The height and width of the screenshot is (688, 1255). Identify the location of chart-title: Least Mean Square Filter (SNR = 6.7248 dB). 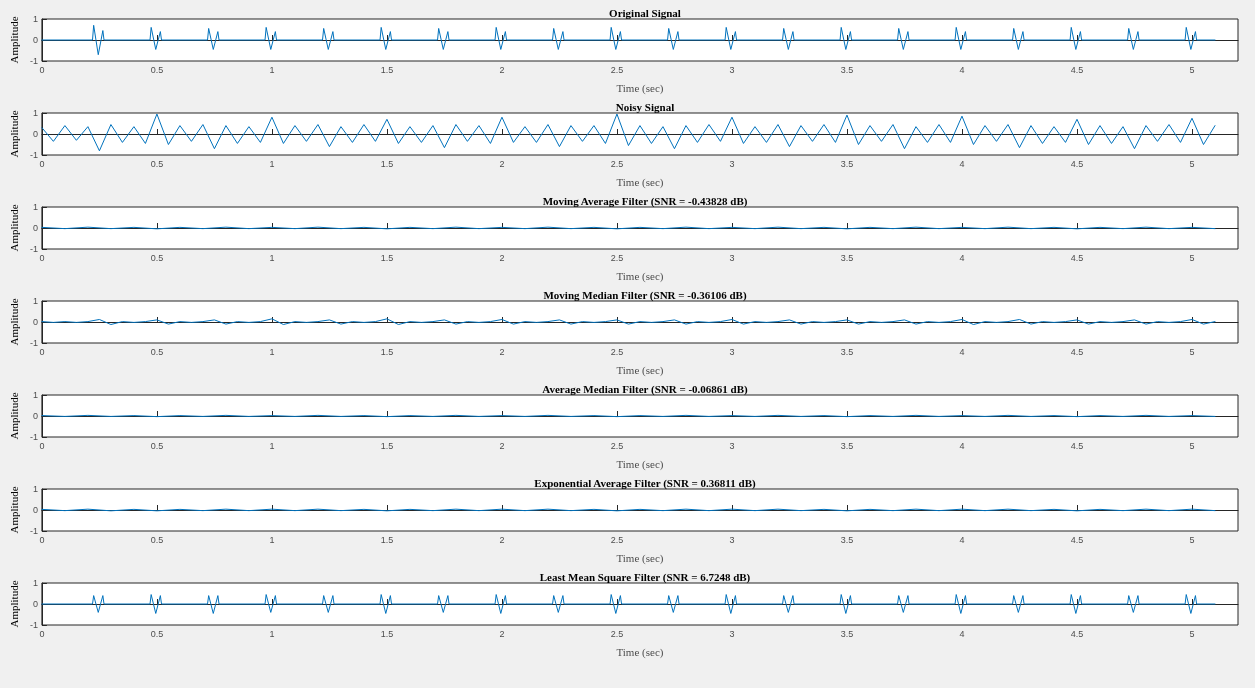
(645, 577).